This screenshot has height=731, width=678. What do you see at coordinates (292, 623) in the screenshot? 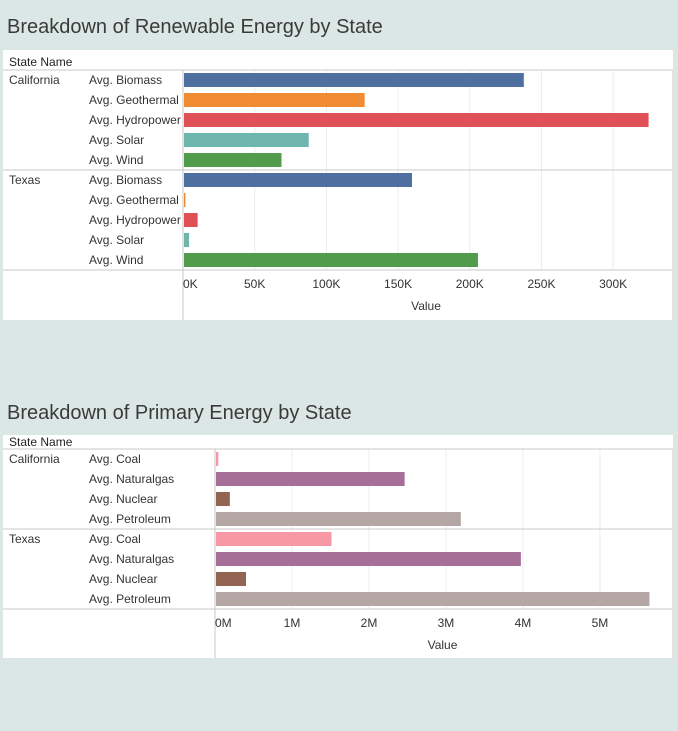
I see `x-tick-label: 1M` at bounding box center [292, 623].